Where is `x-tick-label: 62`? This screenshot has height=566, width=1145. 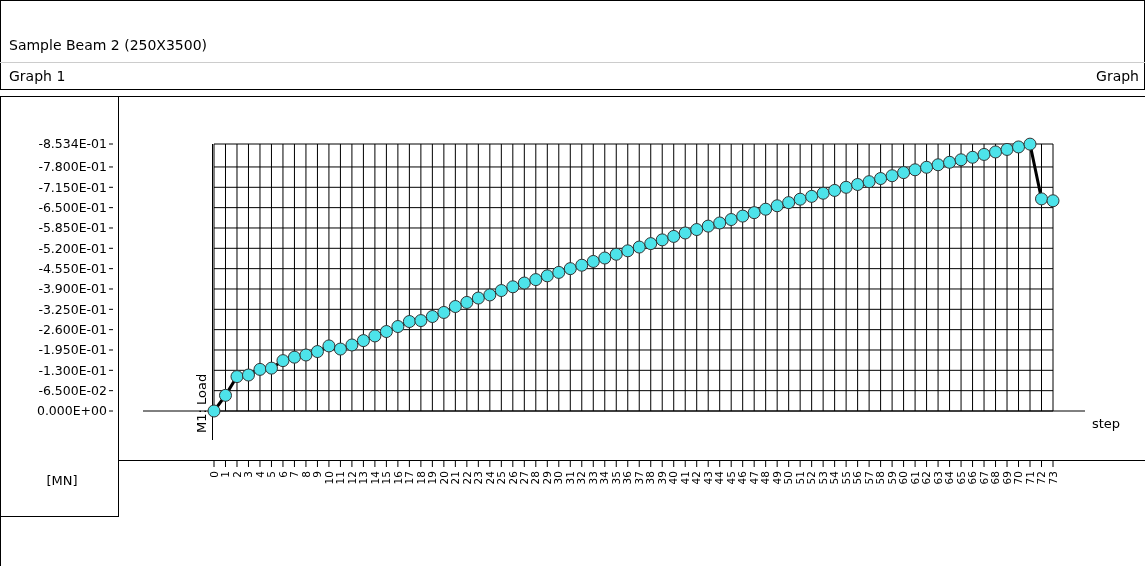
x-tick-label: 62 is located at coordinates (926, 478).